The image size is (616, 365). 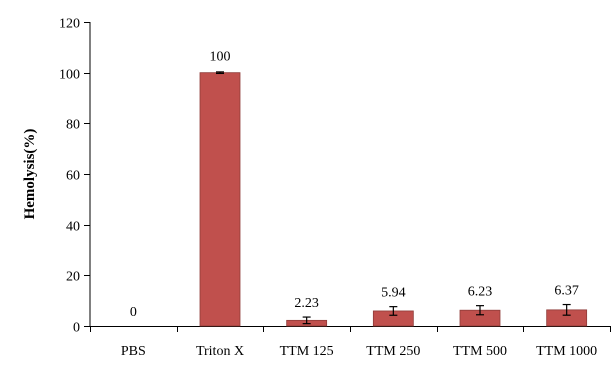 I want to click on y-tick-label: 40, so click(x=73, y=227).